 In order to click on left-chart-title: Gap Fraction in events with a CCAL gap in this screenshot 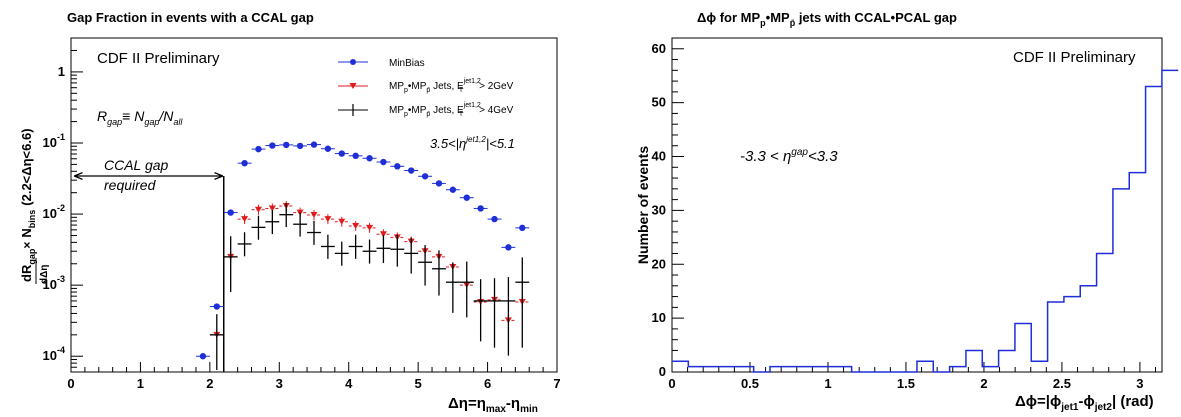, I will do `click(190, 17)`.